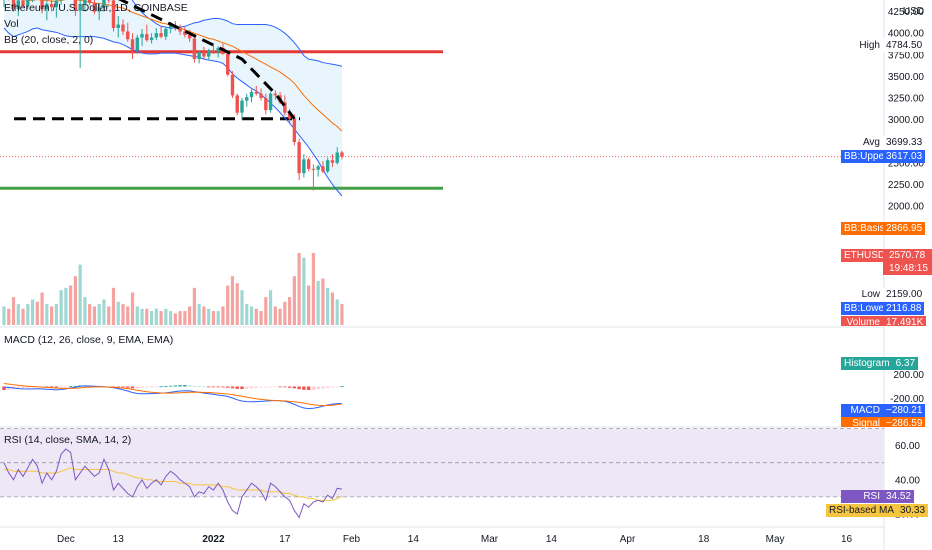  Describe the element at coordinates (886, 262) in the screenshot. I see `ethusd-tag: ETHUSD 2570.78 19:48:15` at that location.